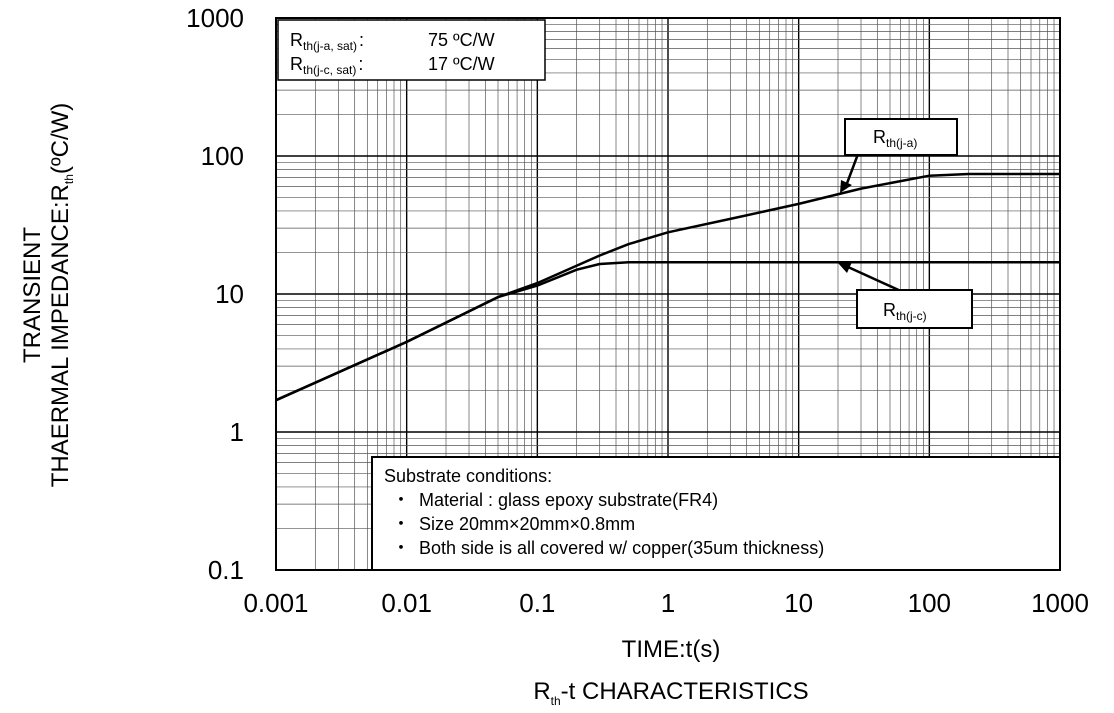 This screenshot has width=1114, height=713. I want to click on x-tick-label: 100, so click(929, 603).